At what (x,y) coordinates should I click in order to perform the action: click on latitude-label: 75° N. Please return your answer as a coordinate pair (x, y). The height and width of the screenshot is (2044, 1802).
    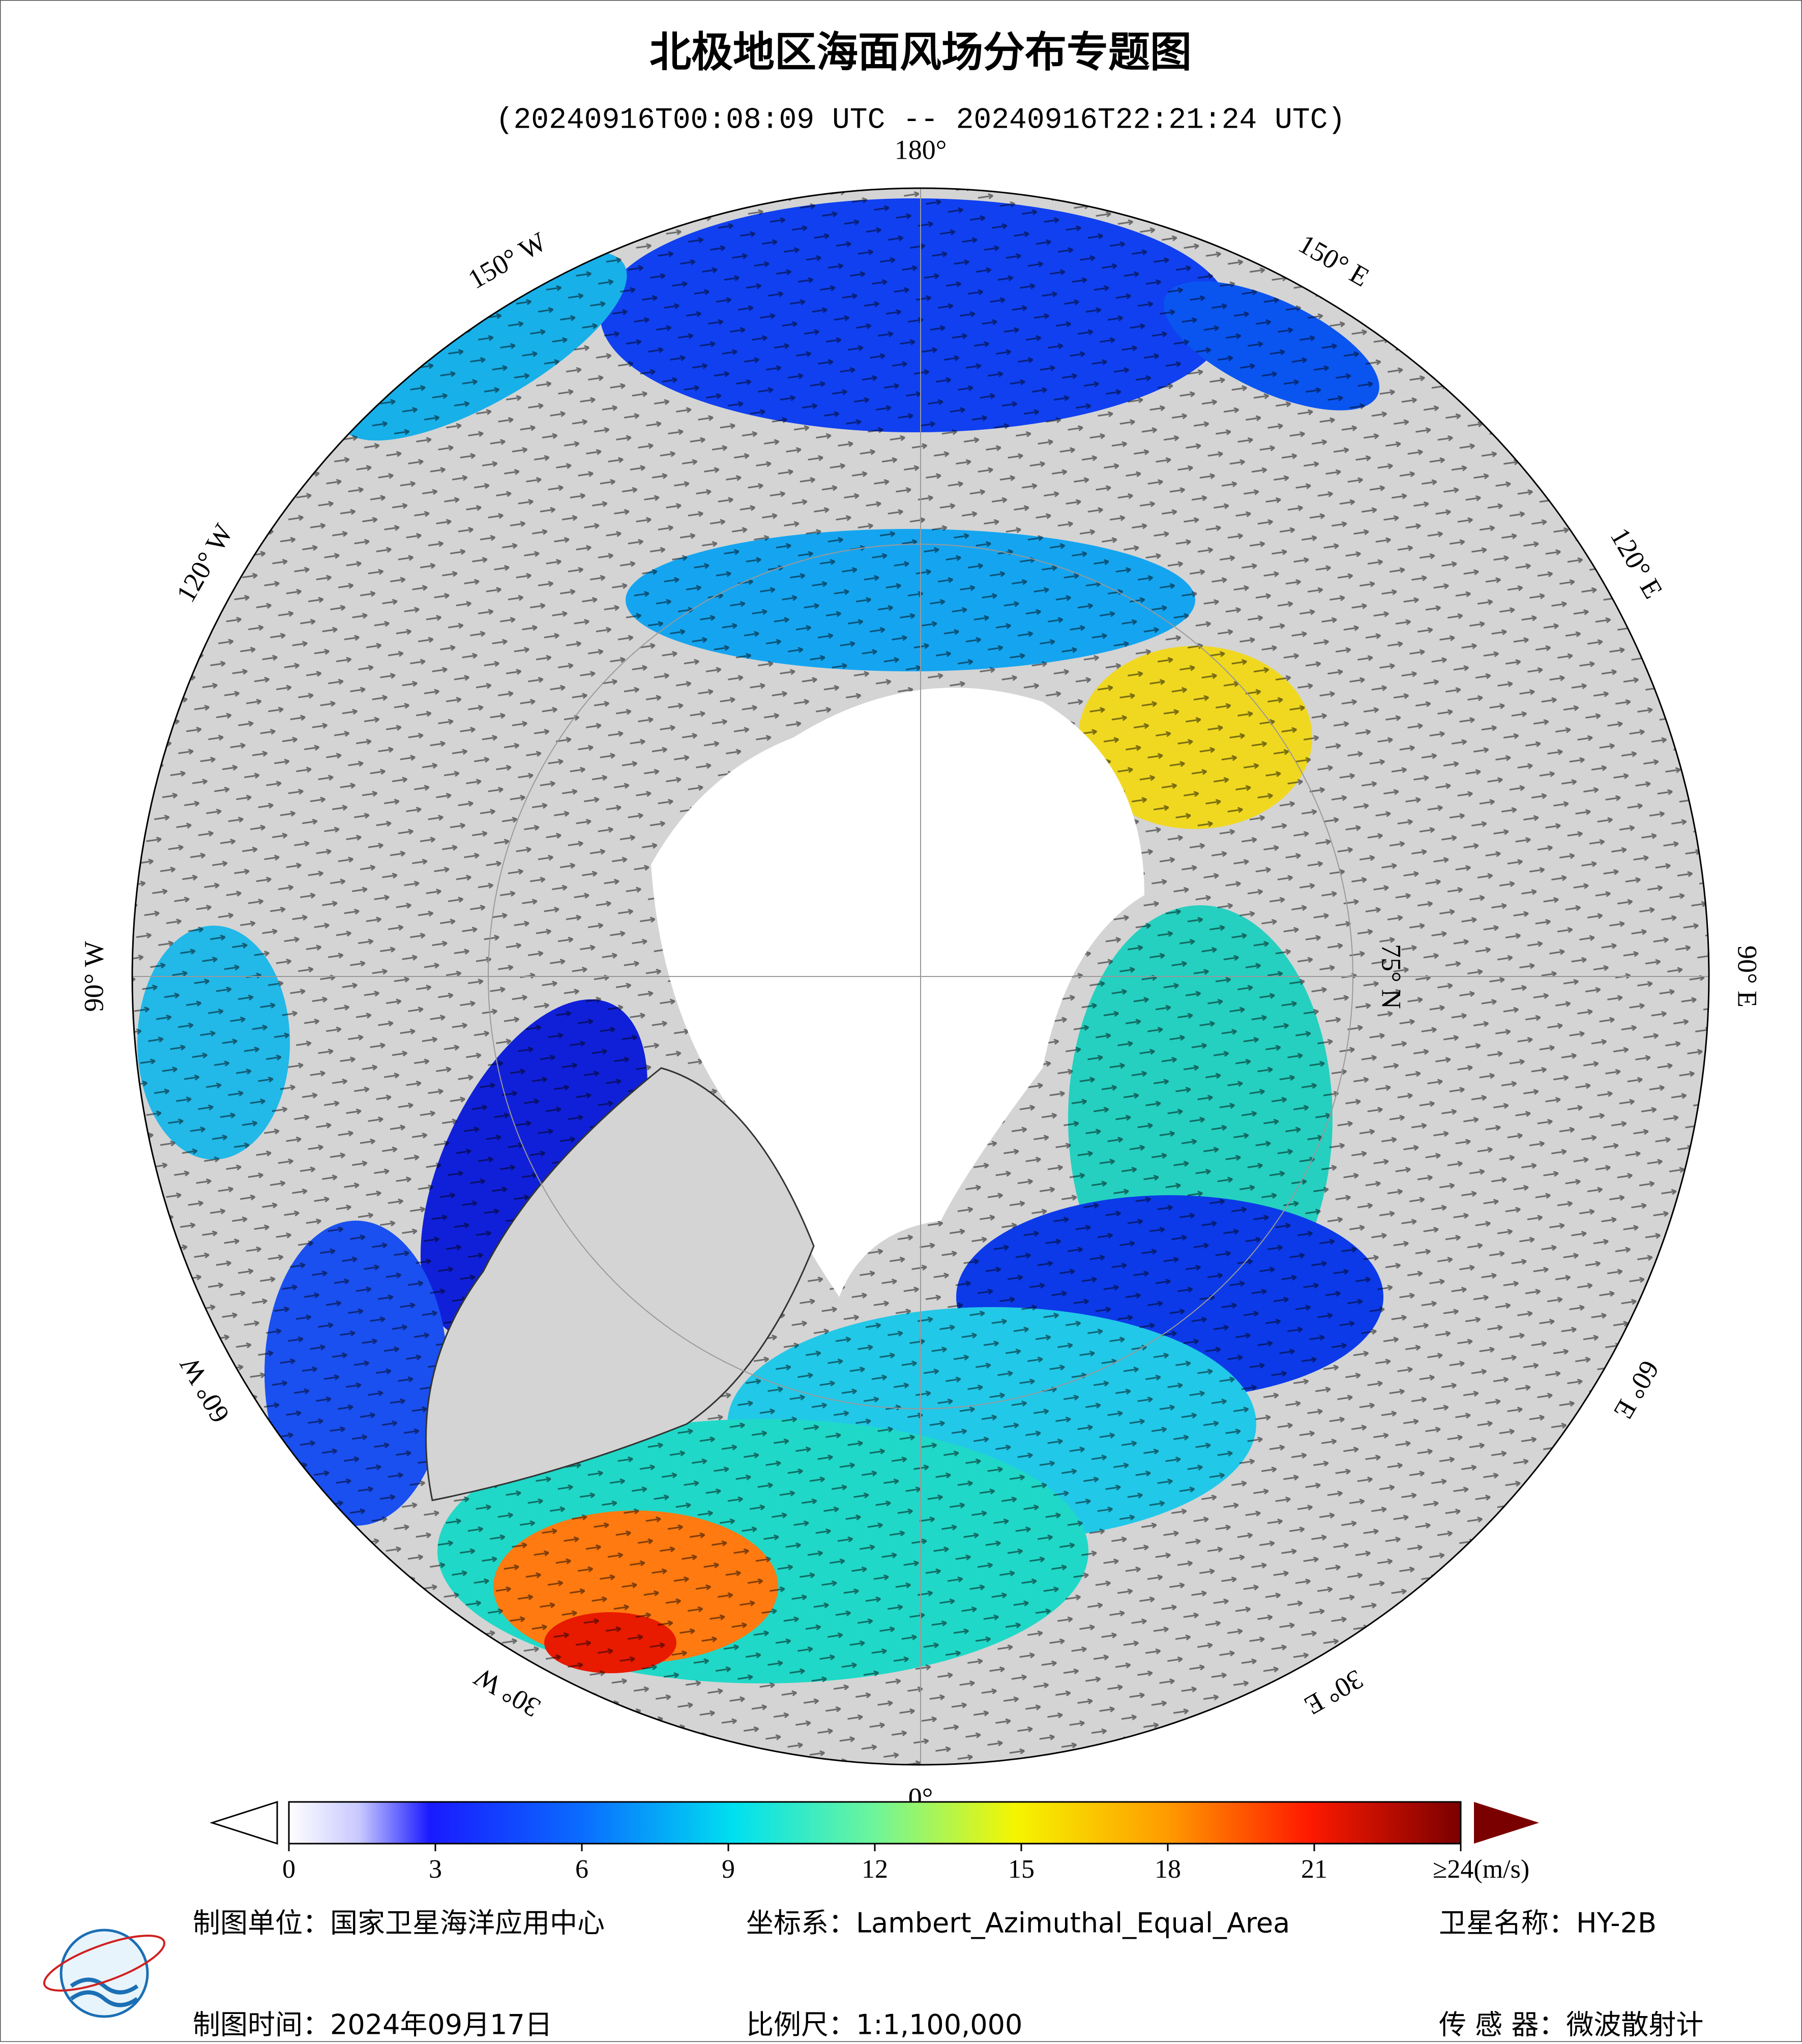
    Looking at the image, I should click on (1391, 977).